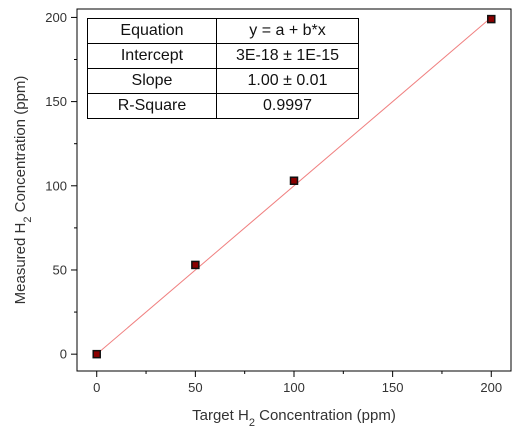  I want to click on fit-intercept-key: Intercept, so click(152, 56).